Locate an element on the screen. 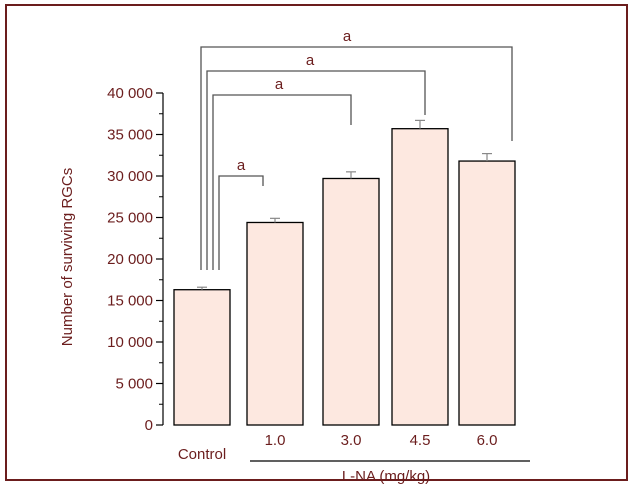  y-axis-title: Number of surviving RGCs is located at coordinates (67, 257).